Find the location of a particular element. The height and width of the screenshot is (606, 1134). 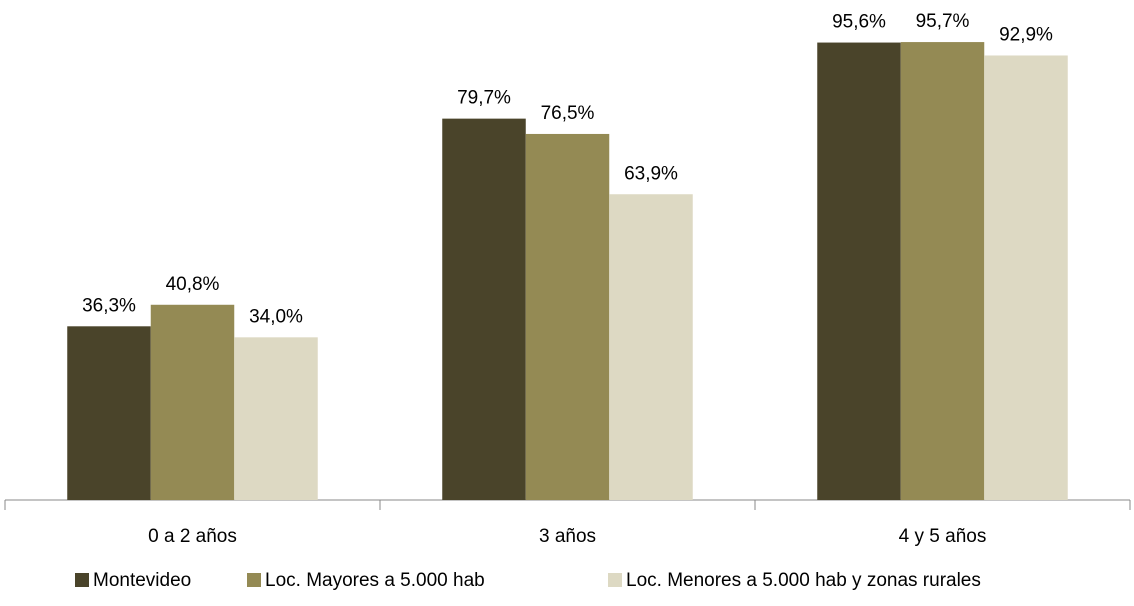

legend-label: Loc. Mayores a 5.000 hab is located at coordinates (375, 580).